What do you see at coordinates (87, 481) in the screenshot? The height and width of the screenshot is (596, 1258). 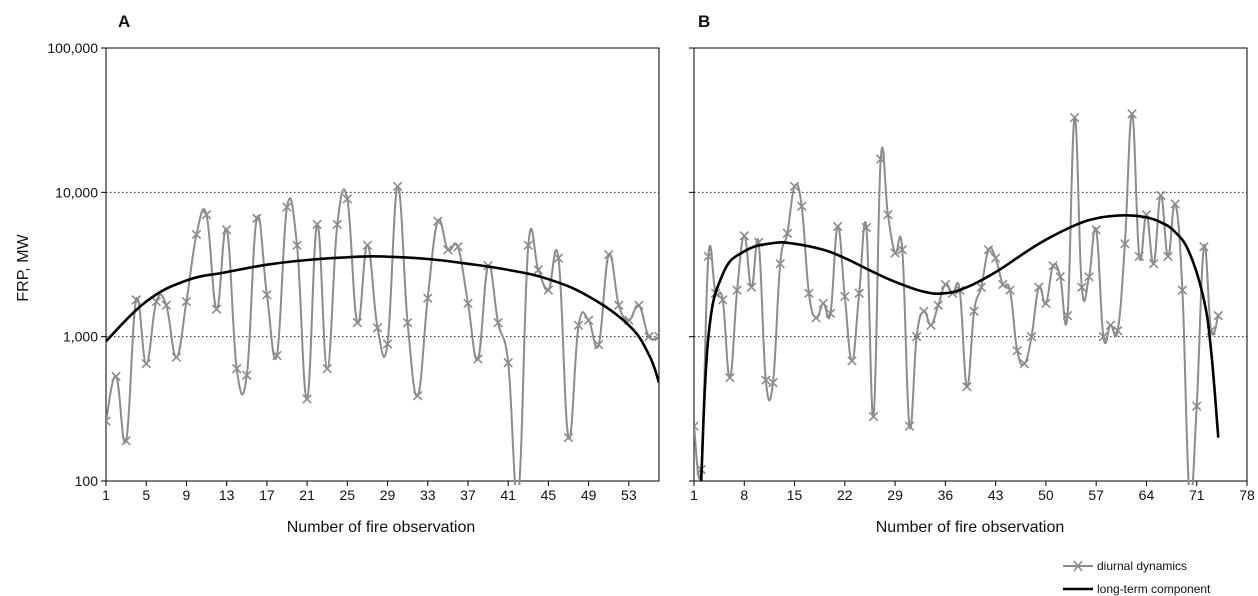 I see `panel-a-y-tick-label: 100` at bounding box center [87, 481].